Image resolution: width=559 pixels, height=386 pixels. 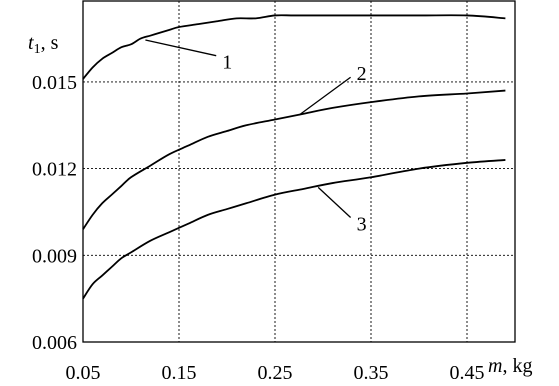 I want to click on curve-label: 3, so click(x=362, y=225).